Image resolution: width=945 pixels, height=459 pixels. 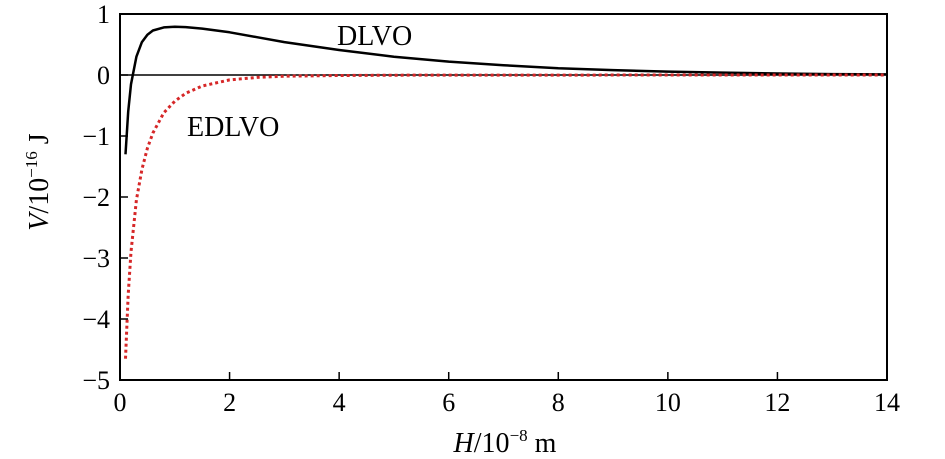 I want to click on y-axis-label-unit: J, so click(x=39, y=142).